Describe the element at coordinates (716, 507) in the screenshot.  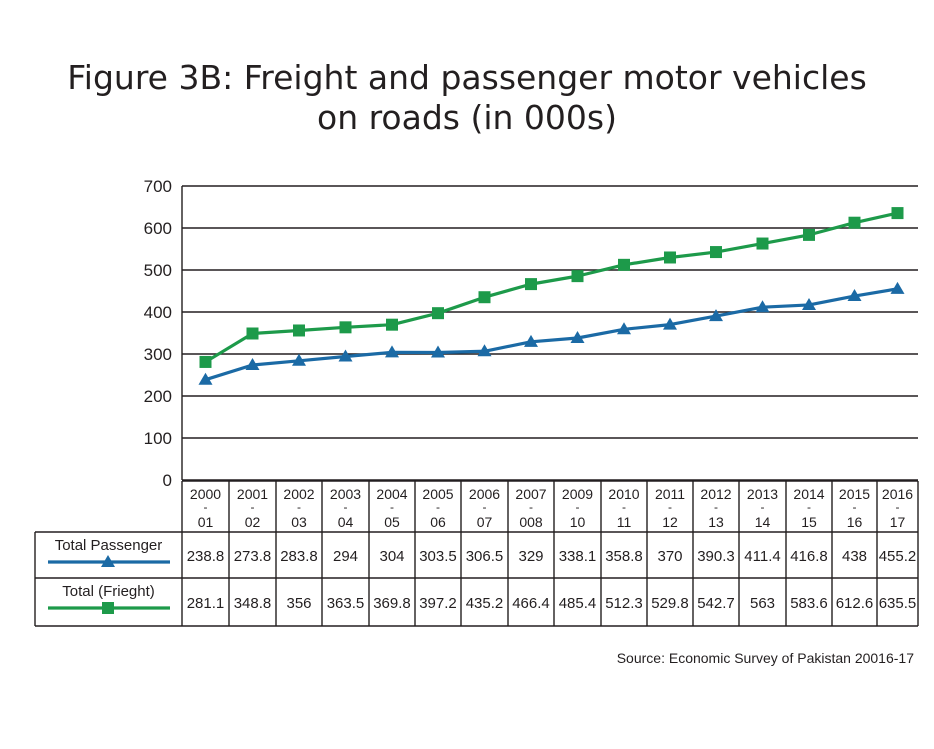
I see `x-tick-label-dash-11: -` at that location.